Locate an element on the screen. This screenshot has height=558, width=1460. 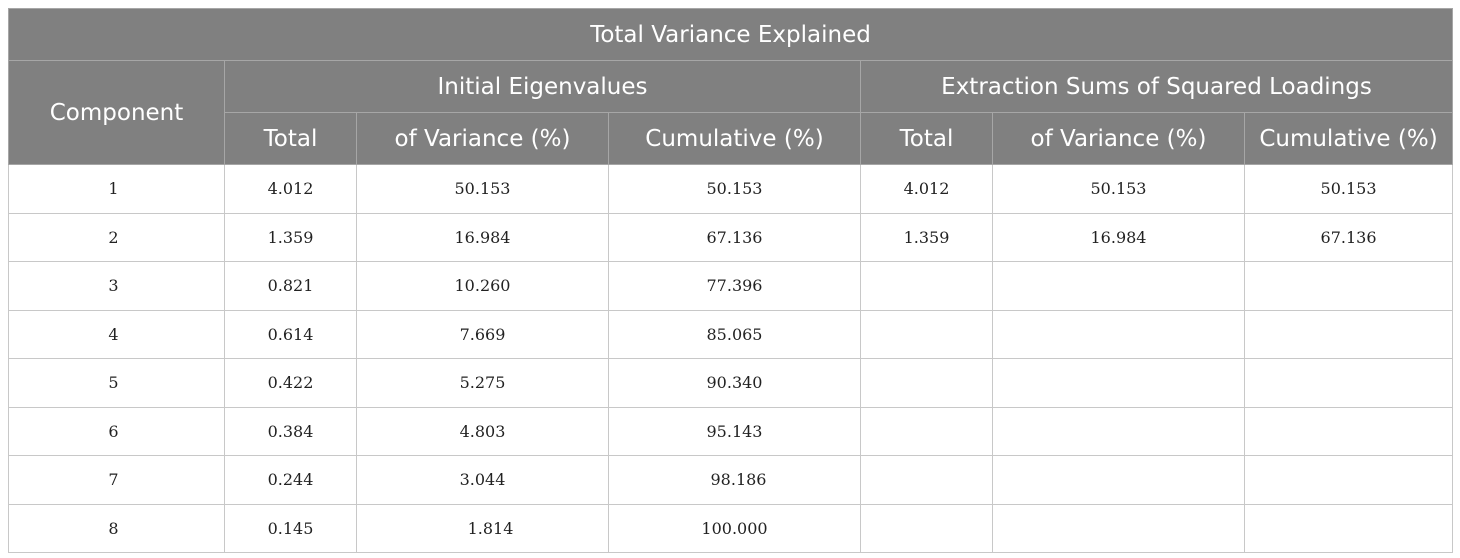
cell-component: 4 is located at coordinates (116, 334).